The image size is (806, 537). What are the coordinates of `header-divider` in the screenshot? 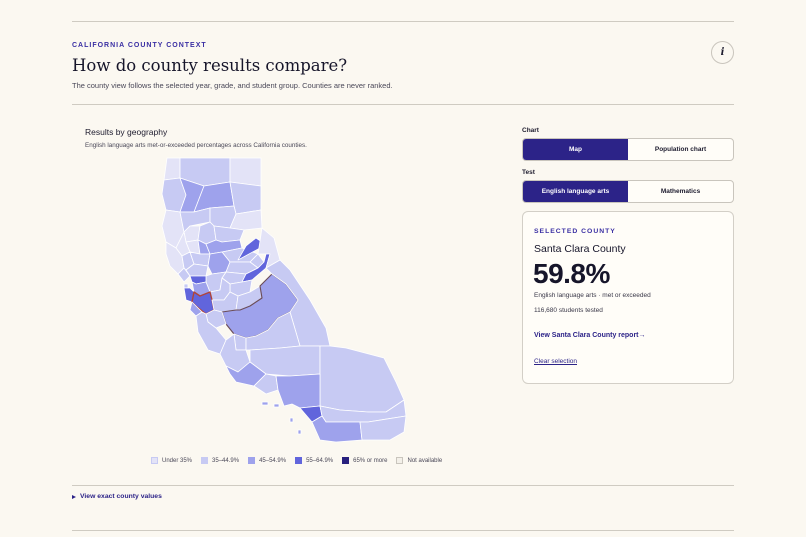 It's located at (403, 104).